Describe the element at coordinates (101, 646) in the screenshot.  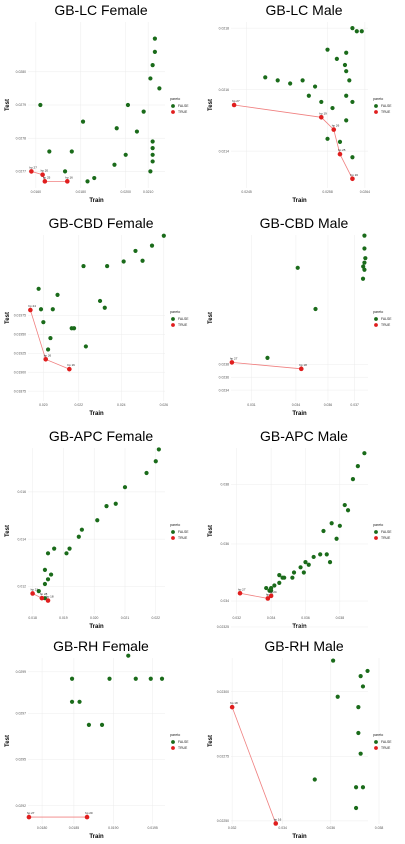
I see `panel-title: GB-RH Female` at that location.